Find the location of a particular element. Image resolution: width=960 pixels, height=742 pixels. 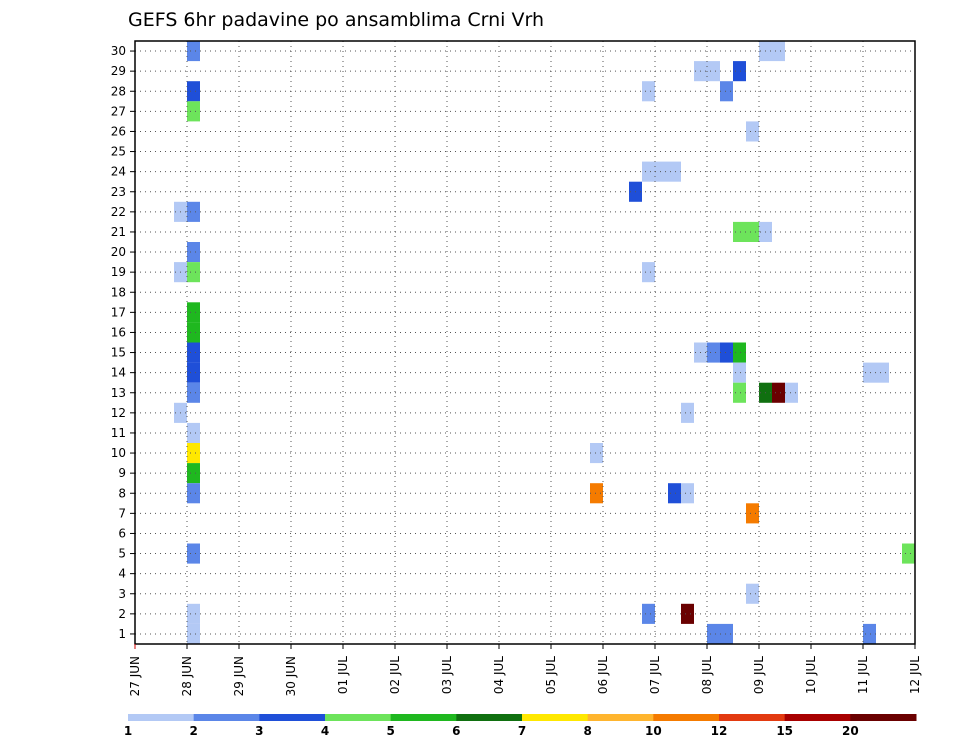

x-tick-label: 06 JUL is located at coordinates (603, 675).